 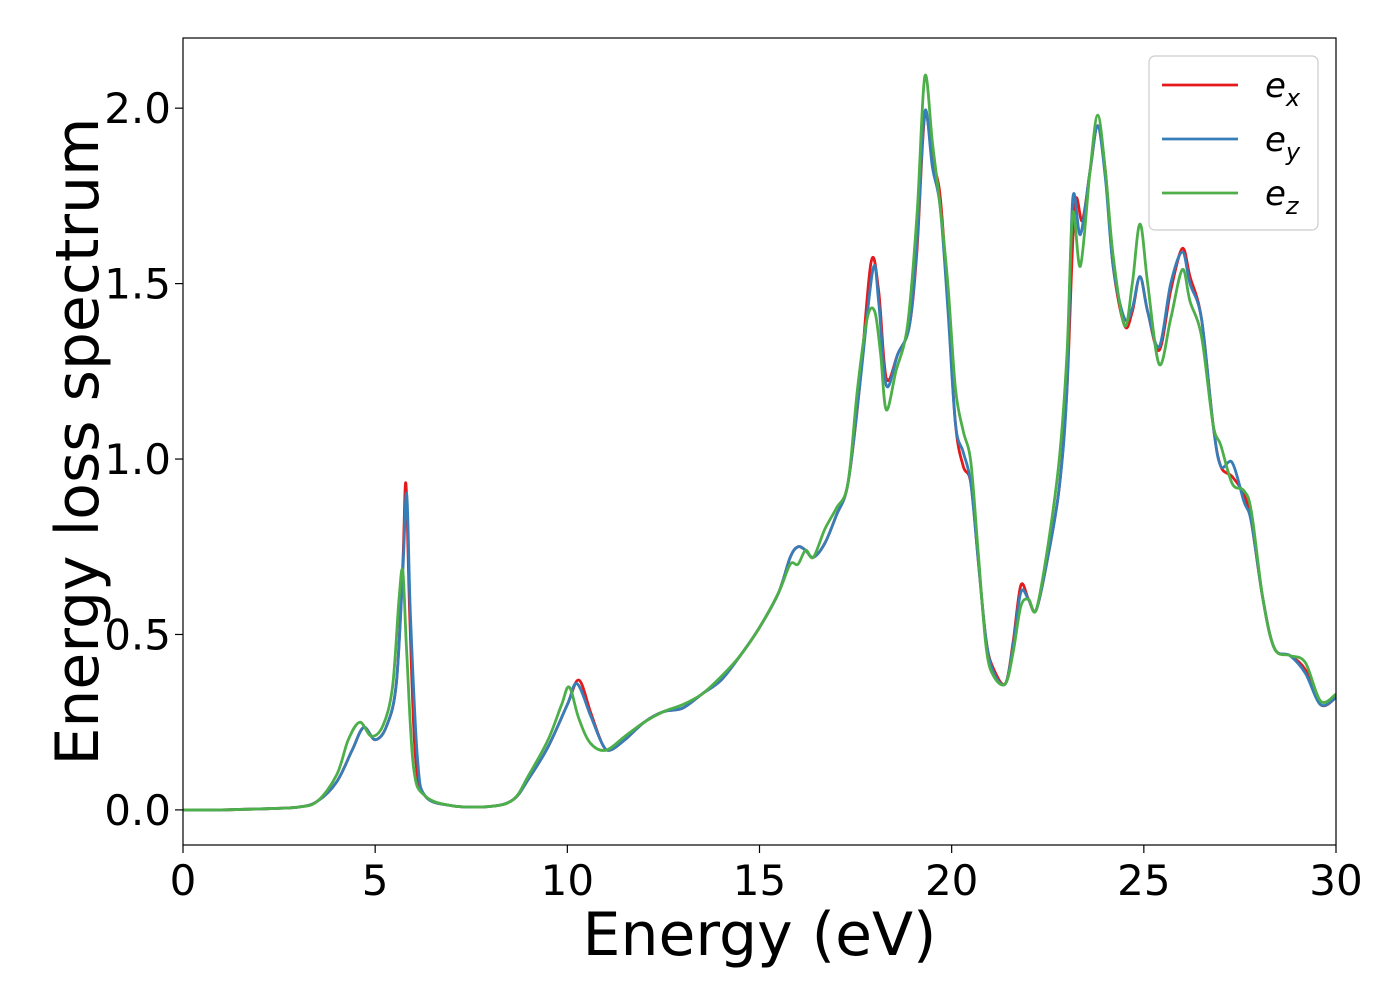 I want to click on y-tick-label: 1.5, so click(x=137, y=284).